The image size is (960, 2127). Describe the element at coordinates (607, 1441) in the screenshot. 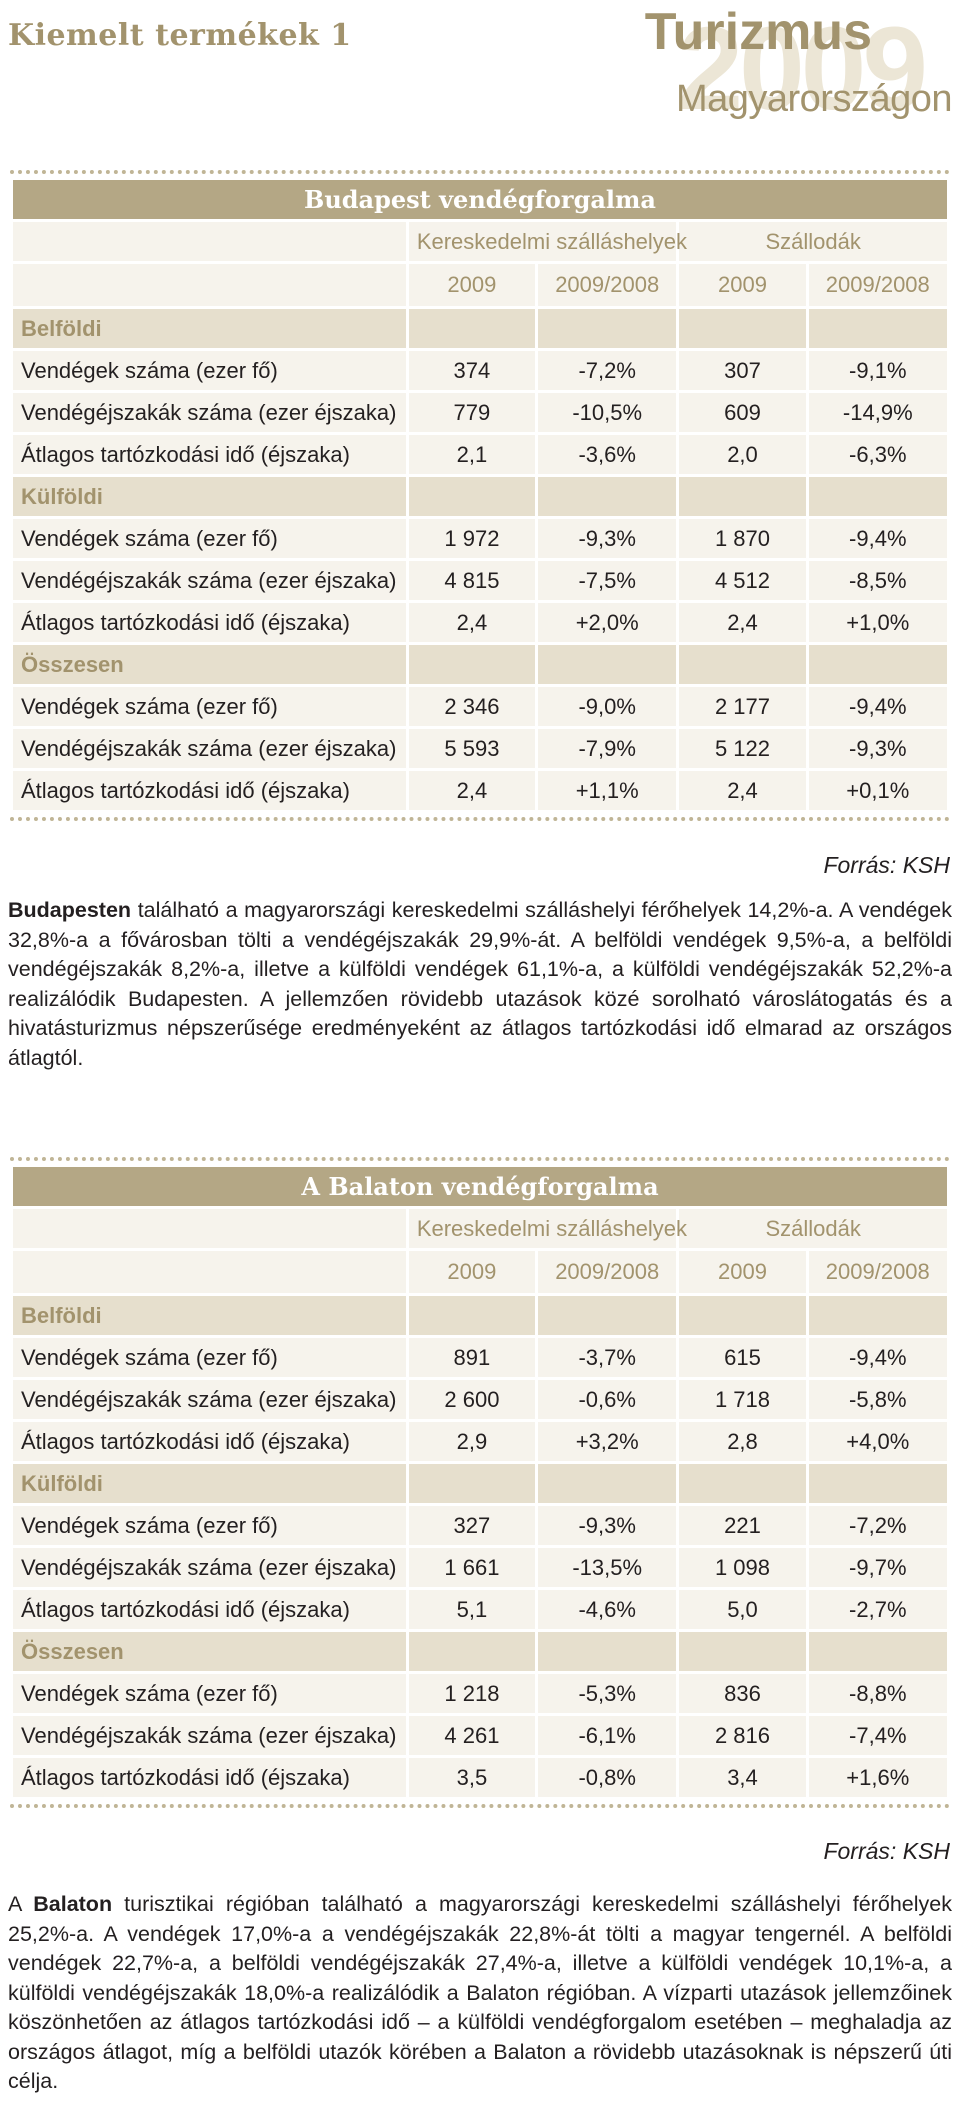

I see `table-cell: +3,2%` at that location.